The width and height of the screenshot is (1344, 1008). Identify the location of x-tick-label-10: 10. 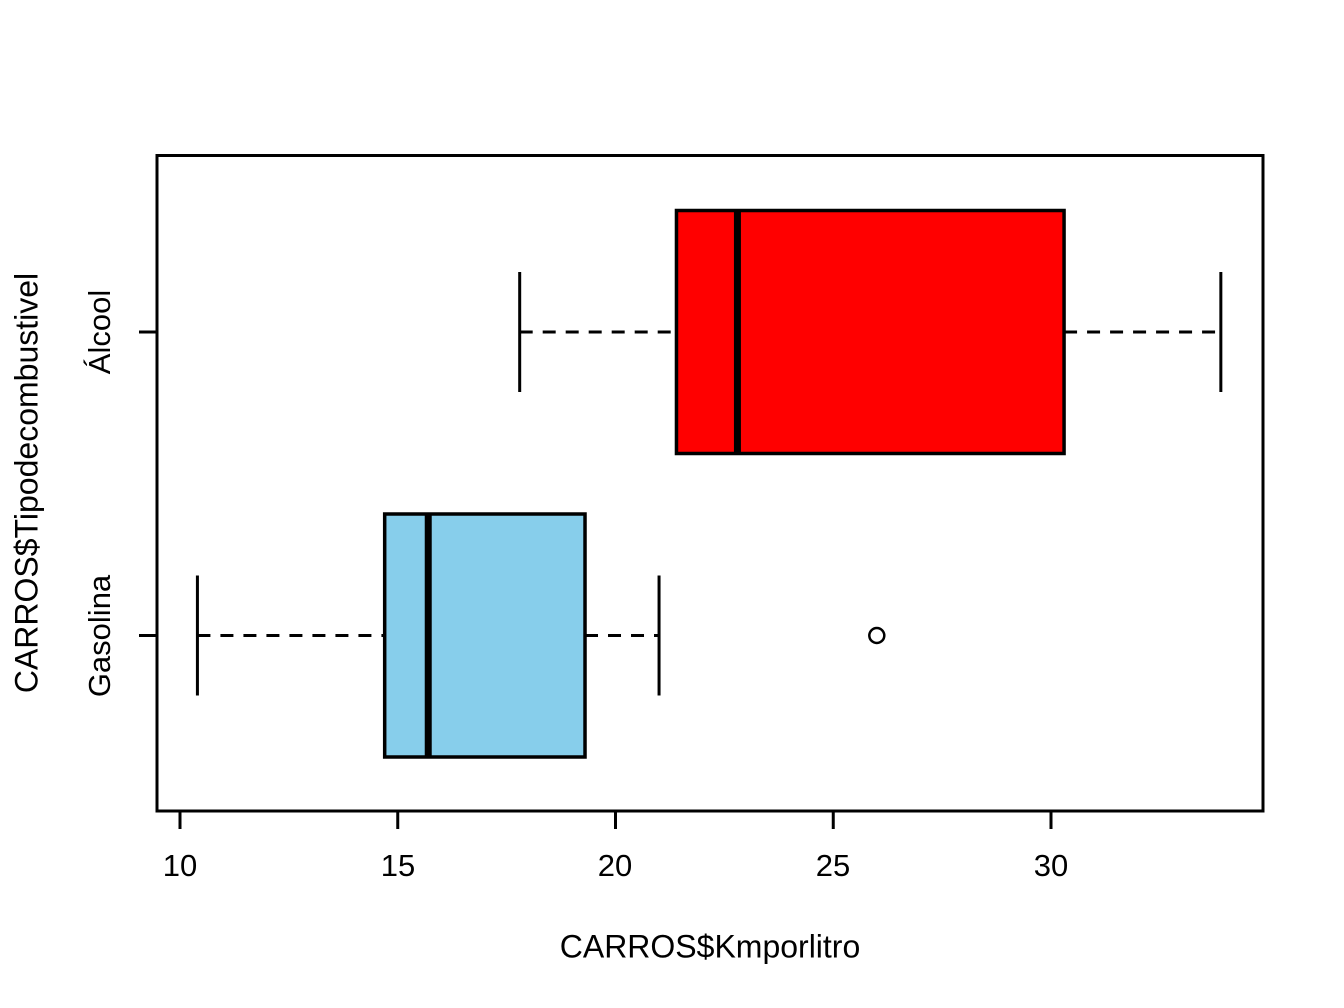
(180, 865).